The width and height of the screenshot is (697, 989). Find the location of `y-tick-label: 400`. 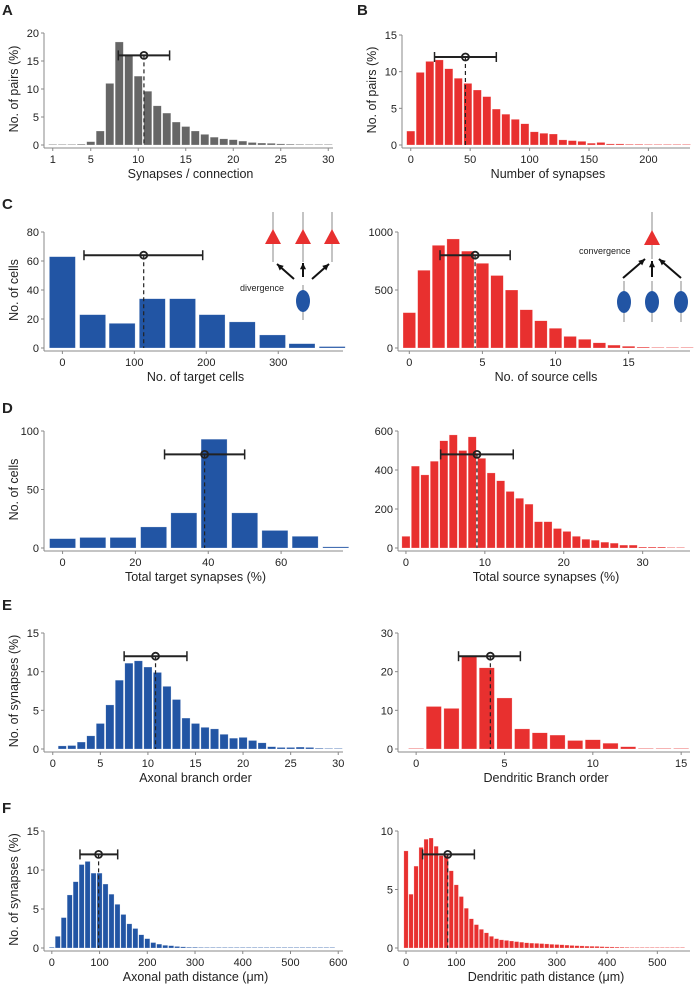

y-tick-label: 400 is located at coordinates (384, 471).